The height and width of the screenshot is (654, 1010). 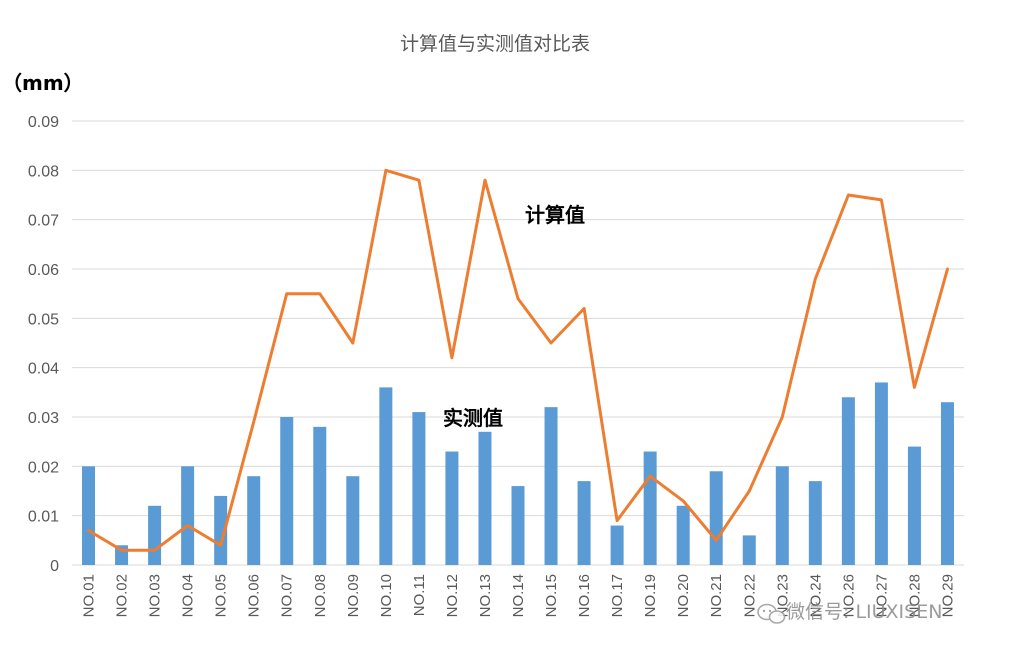 What do you see at coordinates (320, 595) in the screenshot?
I see `x-tick-label: NO.08` at bounding box center [320, 595].